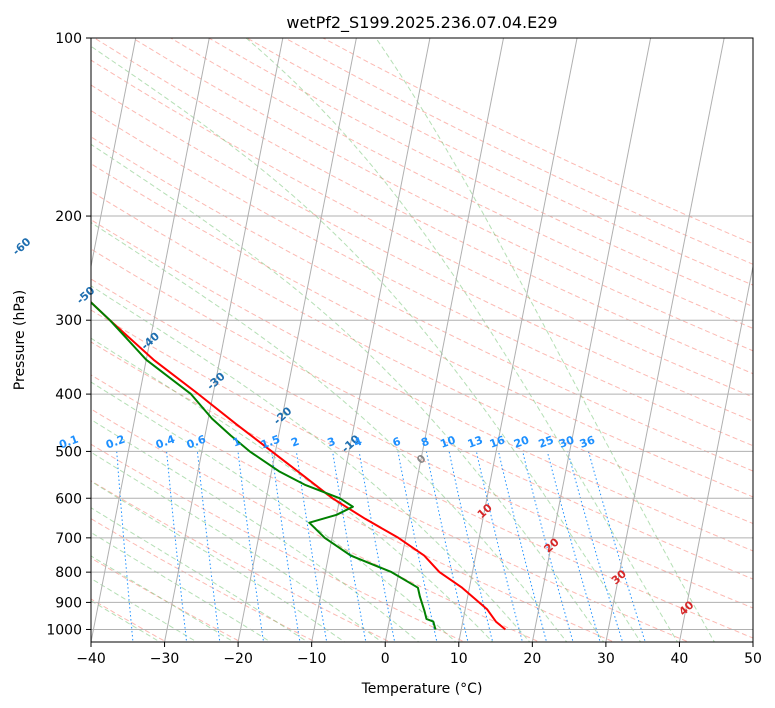 This screenshot has height=708, width=775. I want to click on isotherm-label: -30, so click(216, 381).